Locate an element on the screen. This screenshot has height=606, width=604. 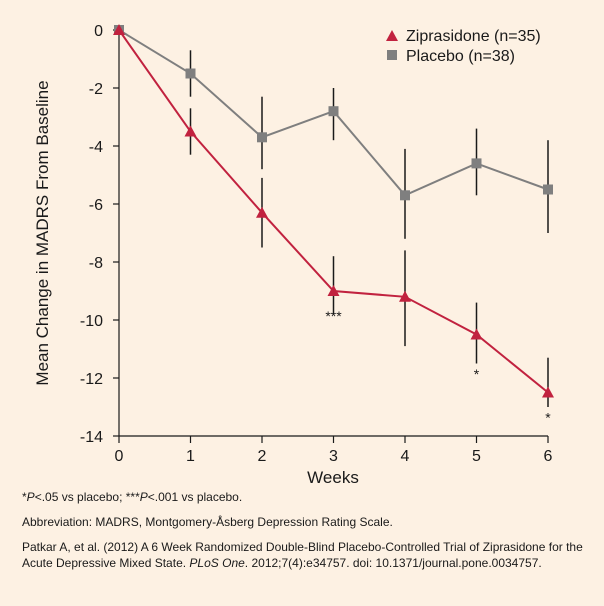
y-tick-label: -10 is located at coordinates (91, 321).